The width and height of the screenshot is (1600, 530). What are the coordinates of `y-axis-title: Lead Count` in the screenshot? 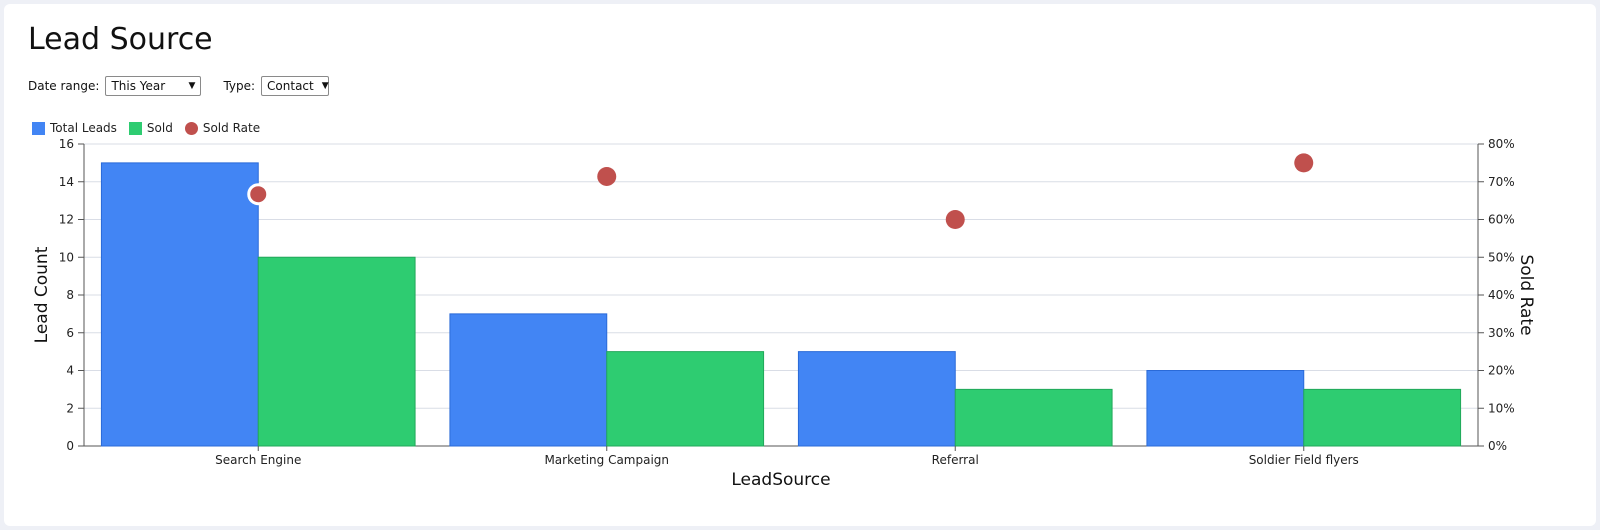 It's located at (42, 294).